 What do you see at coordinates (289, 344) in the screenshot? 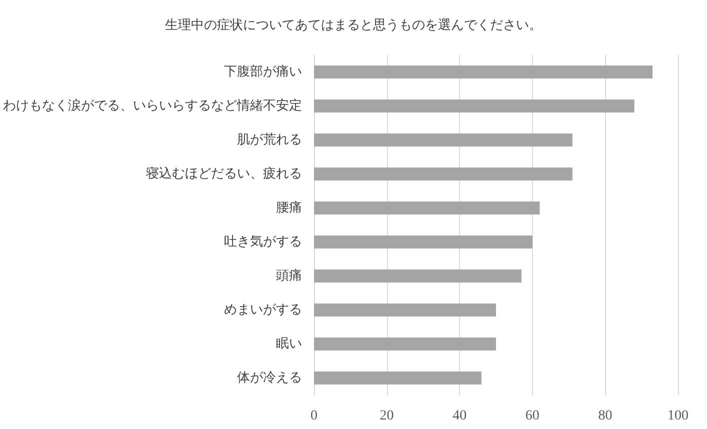
I see `y-tick-label: 眠い` at bounding box center [289, 344].